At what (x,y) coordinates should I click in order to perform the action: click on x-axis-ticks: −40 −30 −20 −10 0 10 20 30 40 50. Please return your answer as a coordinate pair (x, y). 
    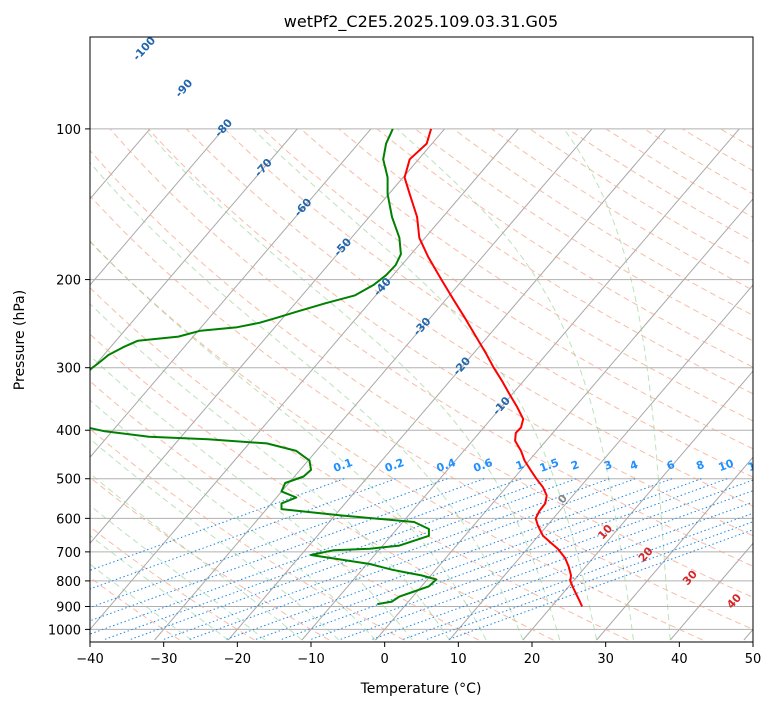
    Looking at the image, I should click on (418, 654).